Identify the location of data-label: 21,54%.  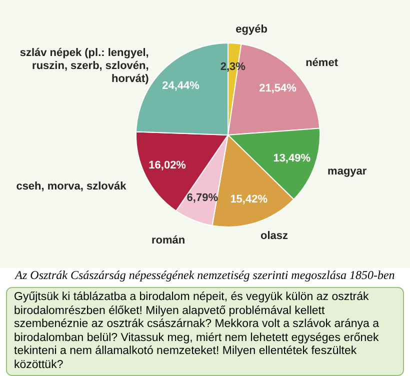
(278, 88).